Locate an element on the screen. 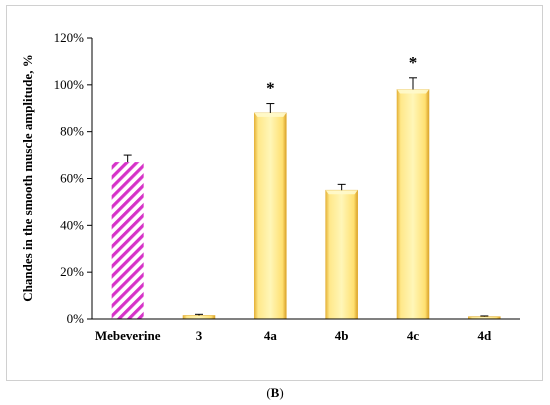 The width and height of the screenshot is (550, 405). category-labels: Mebeverine 3 4a 4b 4c 4d is located at coordinates (293, 335).